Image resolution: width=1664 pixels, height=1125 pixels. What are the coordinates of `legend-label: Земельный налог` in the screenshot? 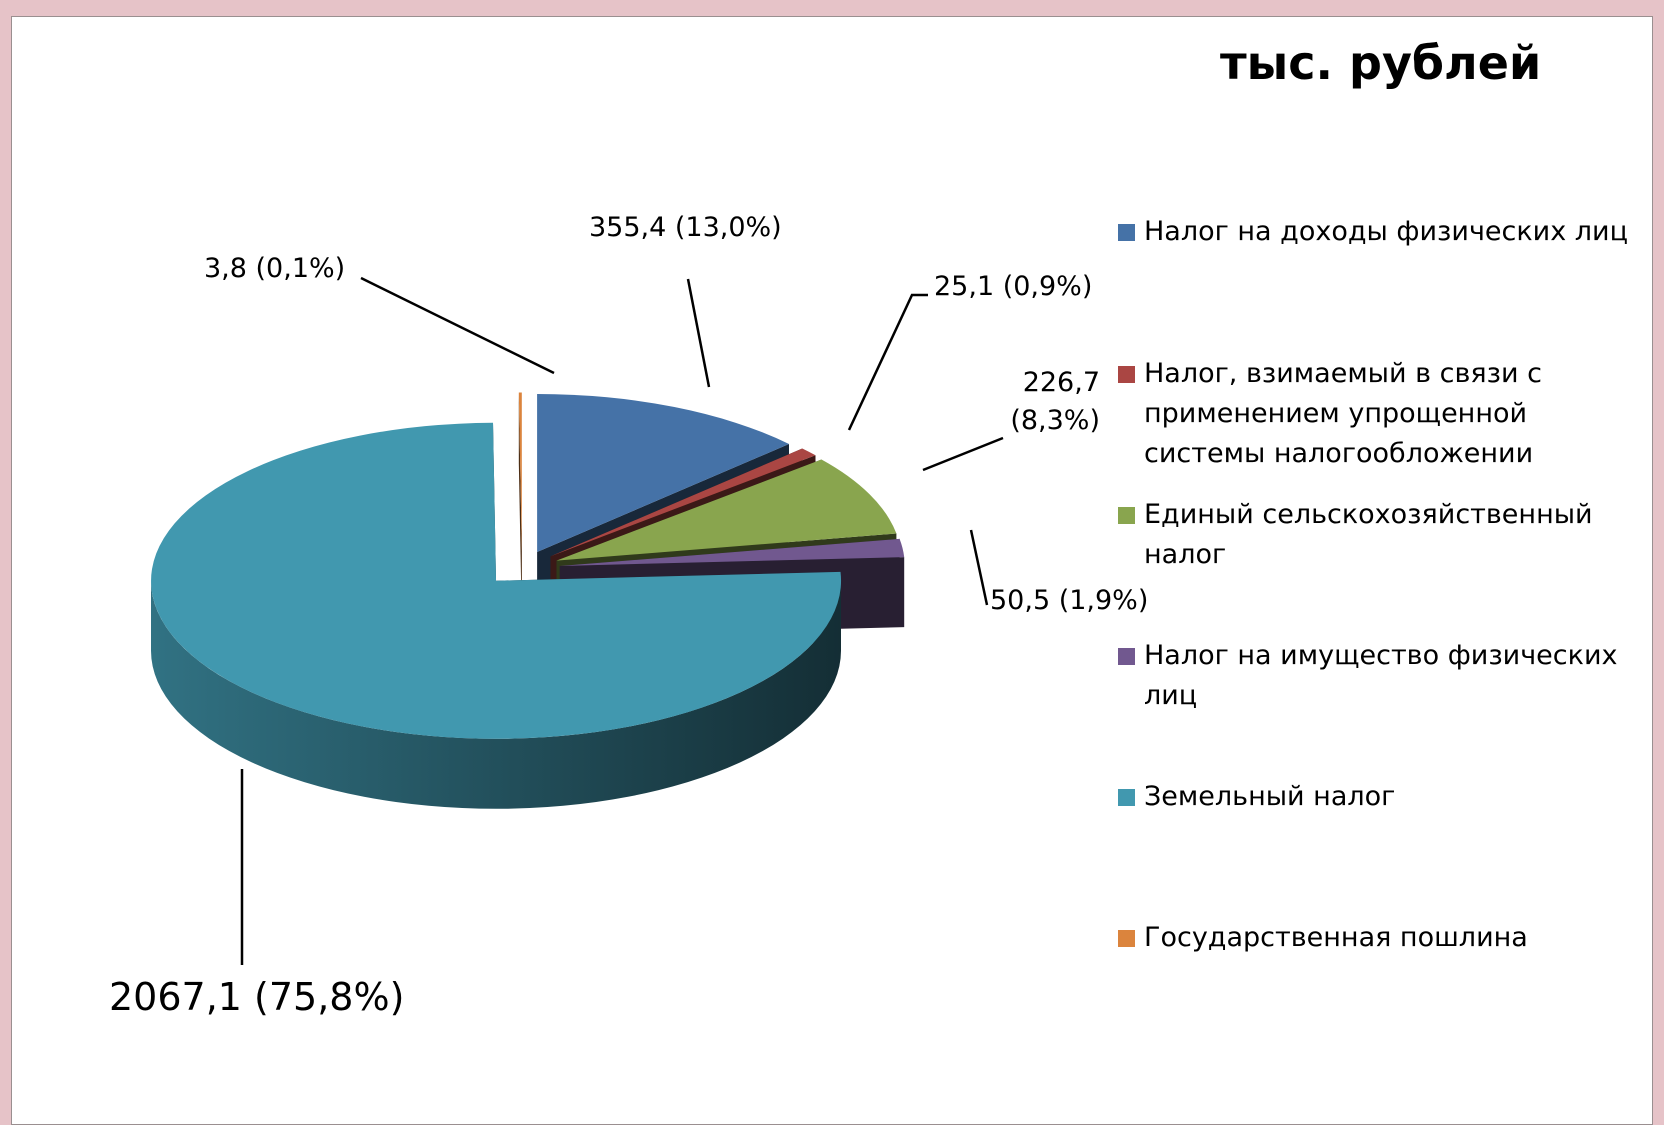 It's located at (1270, 796).